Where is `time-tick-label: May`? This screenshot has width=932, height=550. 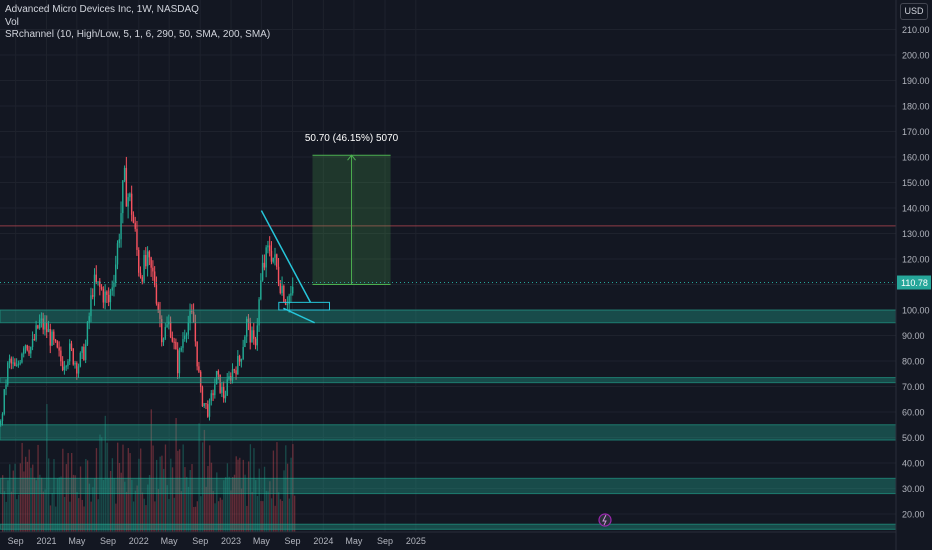 time-tick-label: May is located at coordinates (77, 541).